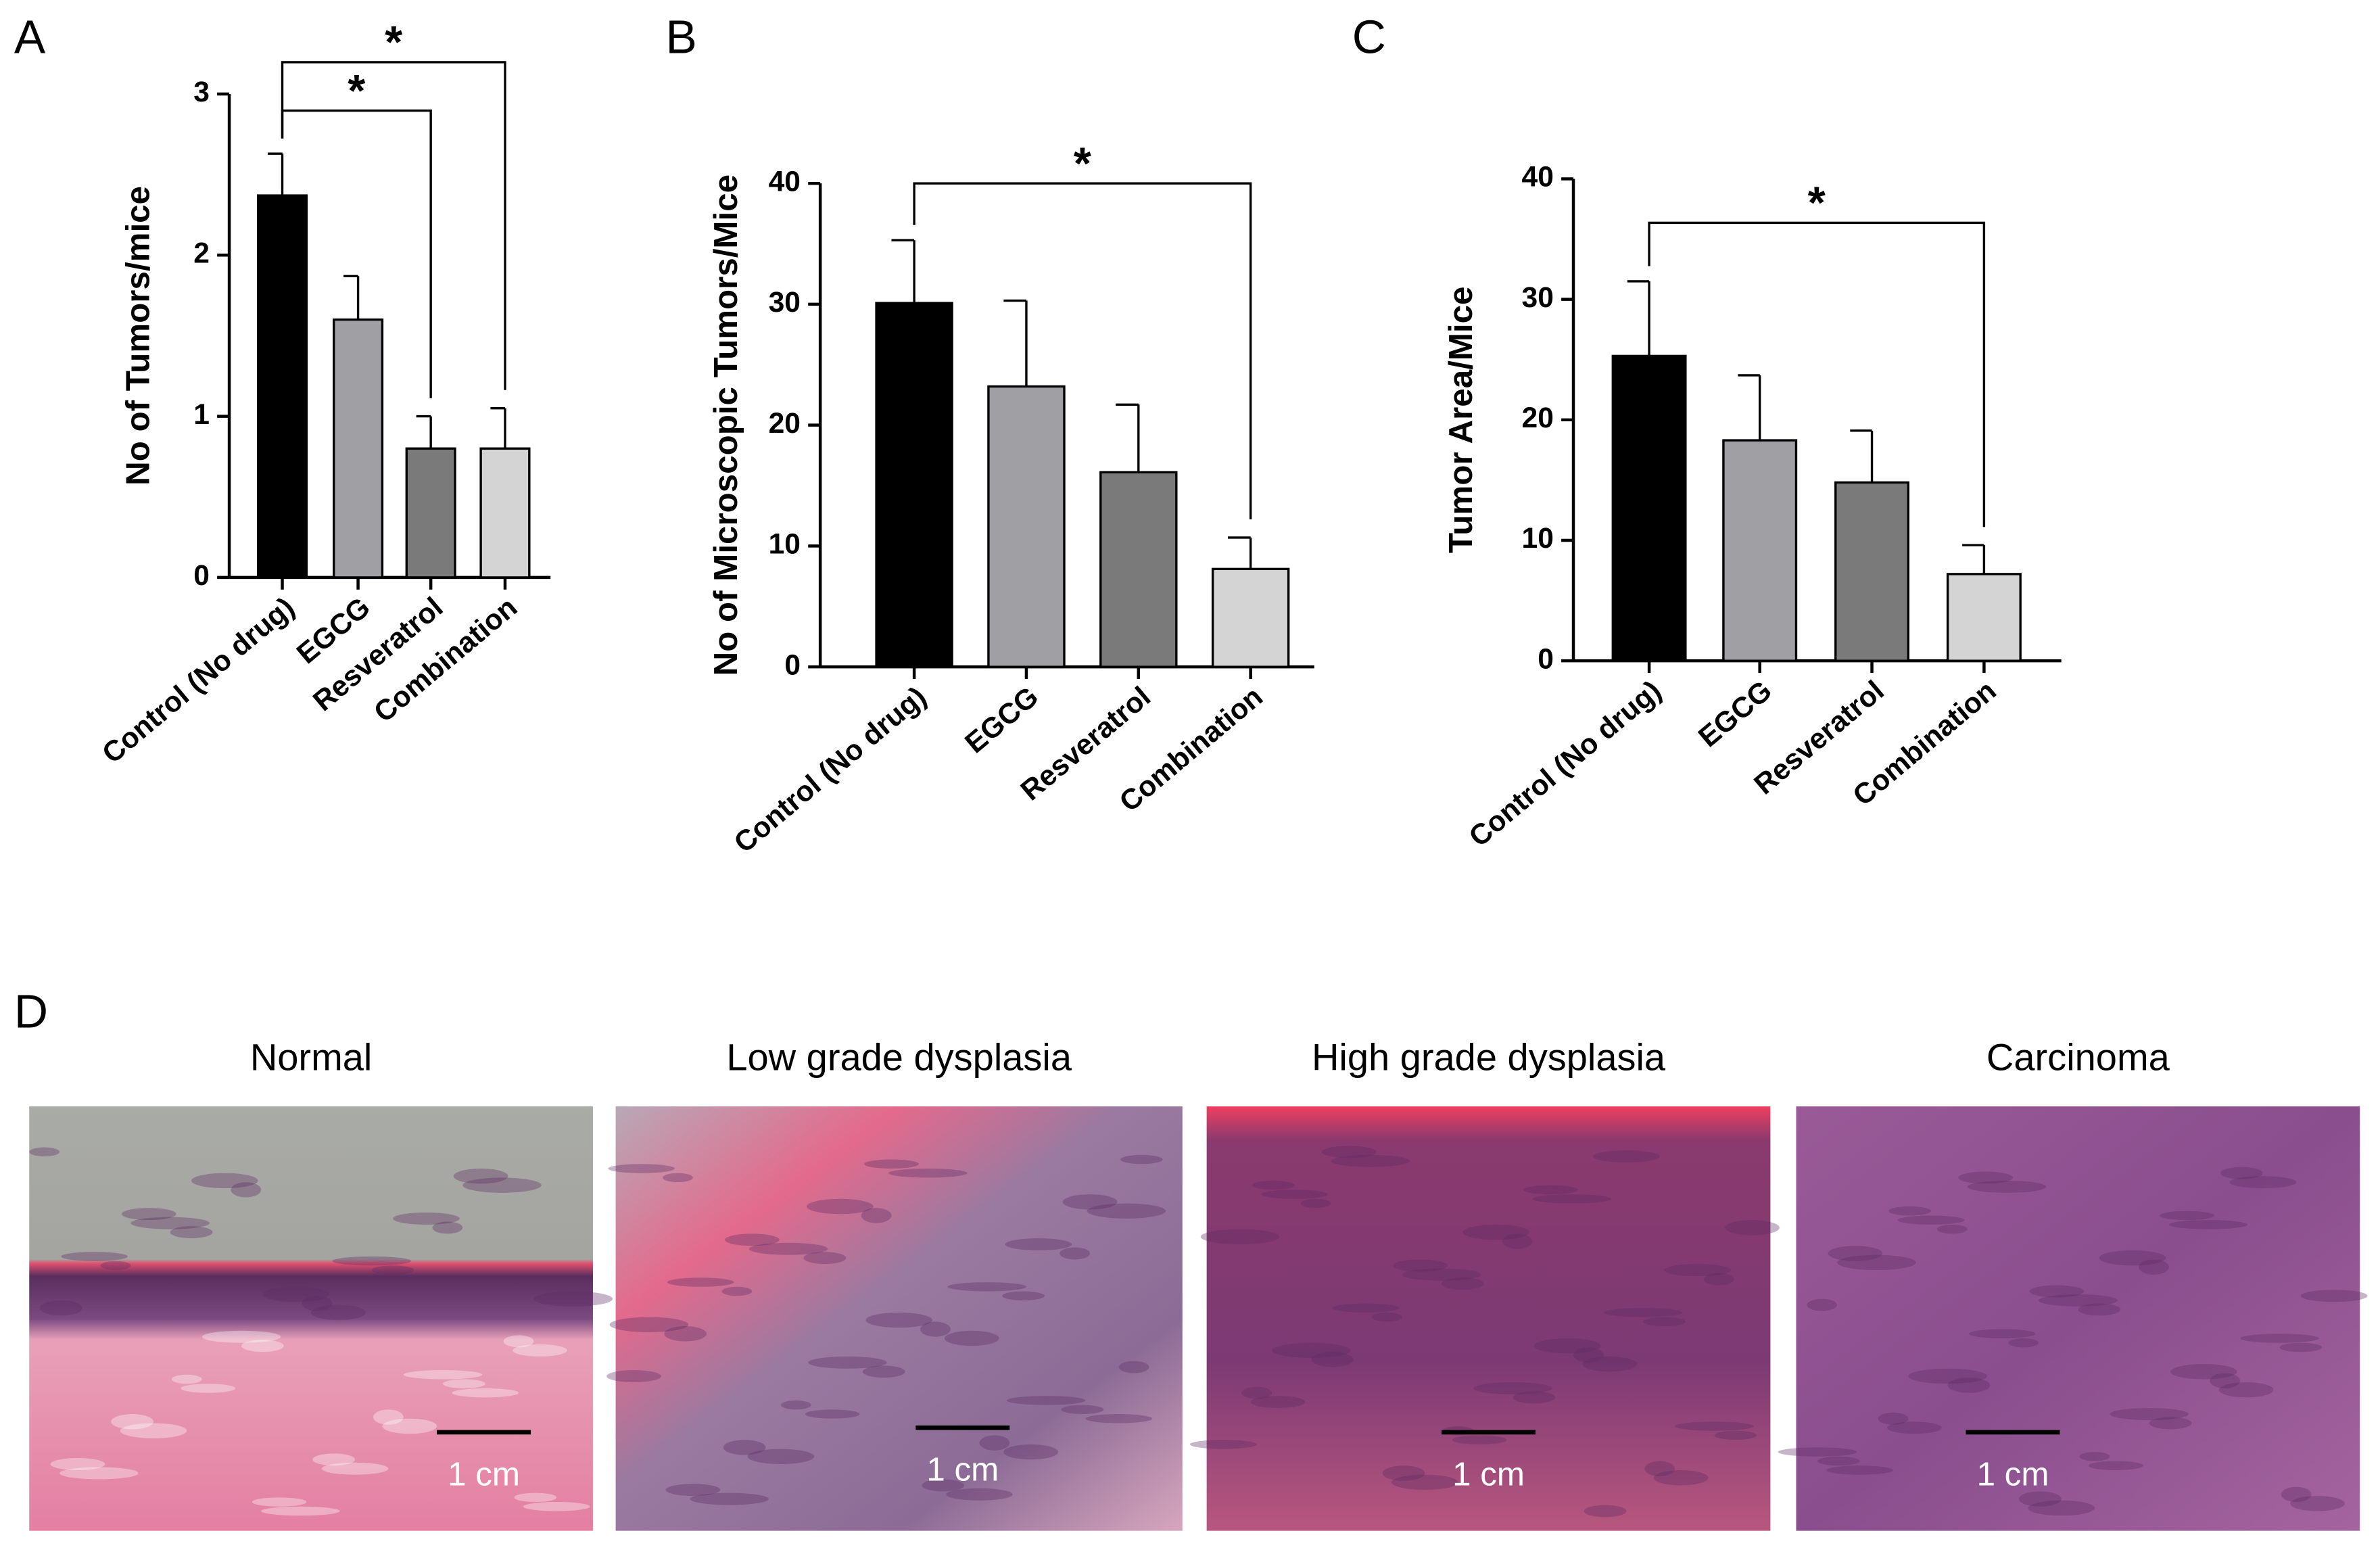  I want to click on y-axis-label: No of Tumors/mice, so click(137, 336).